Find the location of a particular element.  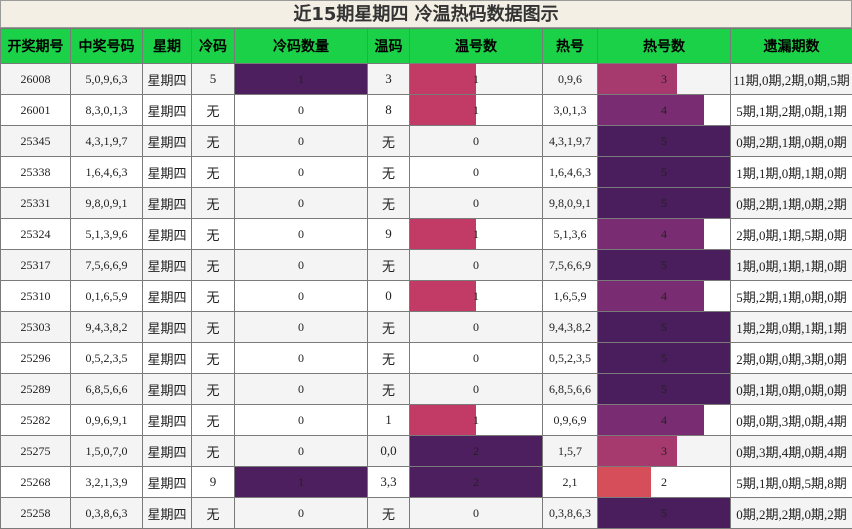

cold-cell: 9 is located at coordinates (213, 482).